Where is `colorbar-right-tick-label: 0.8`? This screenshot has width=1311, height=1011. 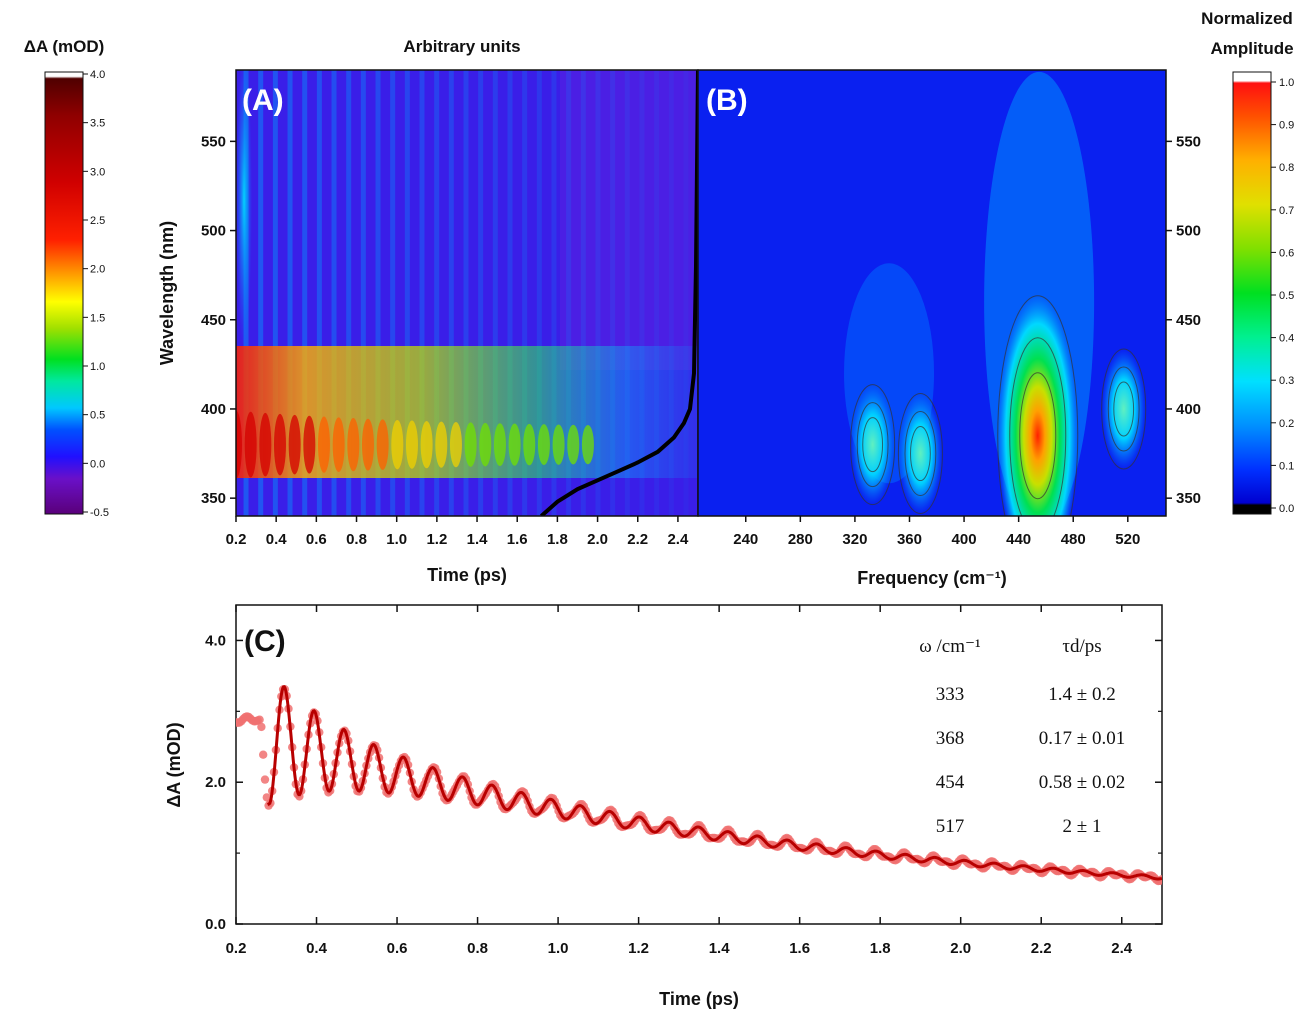 colorbar-right-tick-label: 0.8 is located at coordinates (1286, 168).